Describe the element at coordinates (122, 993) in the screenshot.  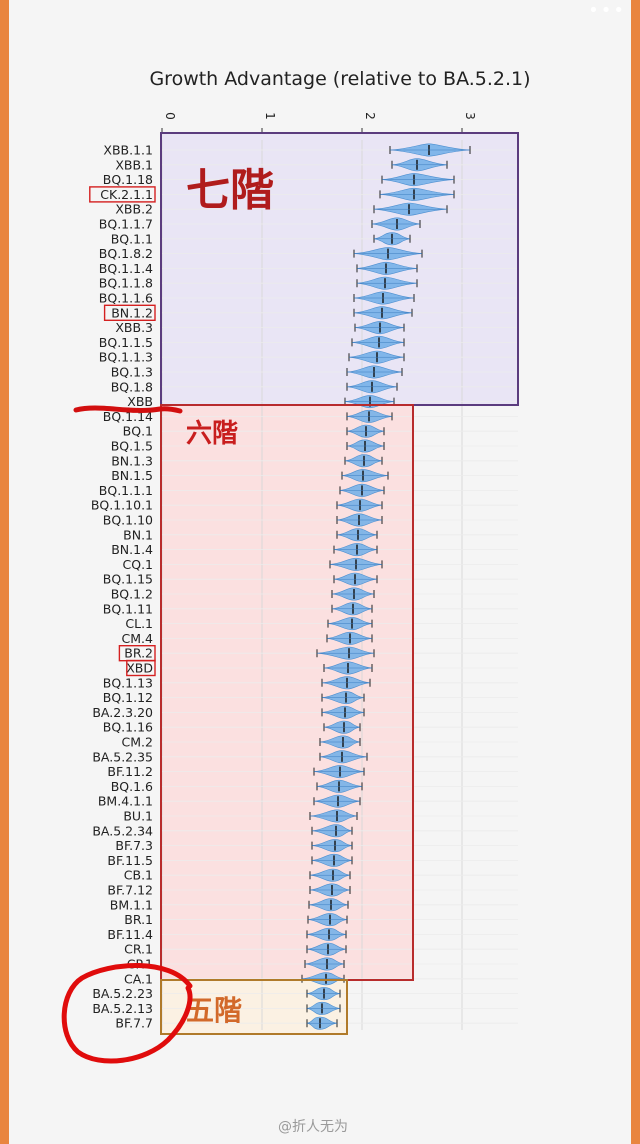
I see `category-label-BA.5.2.23: BA.5.2.23` at that location.